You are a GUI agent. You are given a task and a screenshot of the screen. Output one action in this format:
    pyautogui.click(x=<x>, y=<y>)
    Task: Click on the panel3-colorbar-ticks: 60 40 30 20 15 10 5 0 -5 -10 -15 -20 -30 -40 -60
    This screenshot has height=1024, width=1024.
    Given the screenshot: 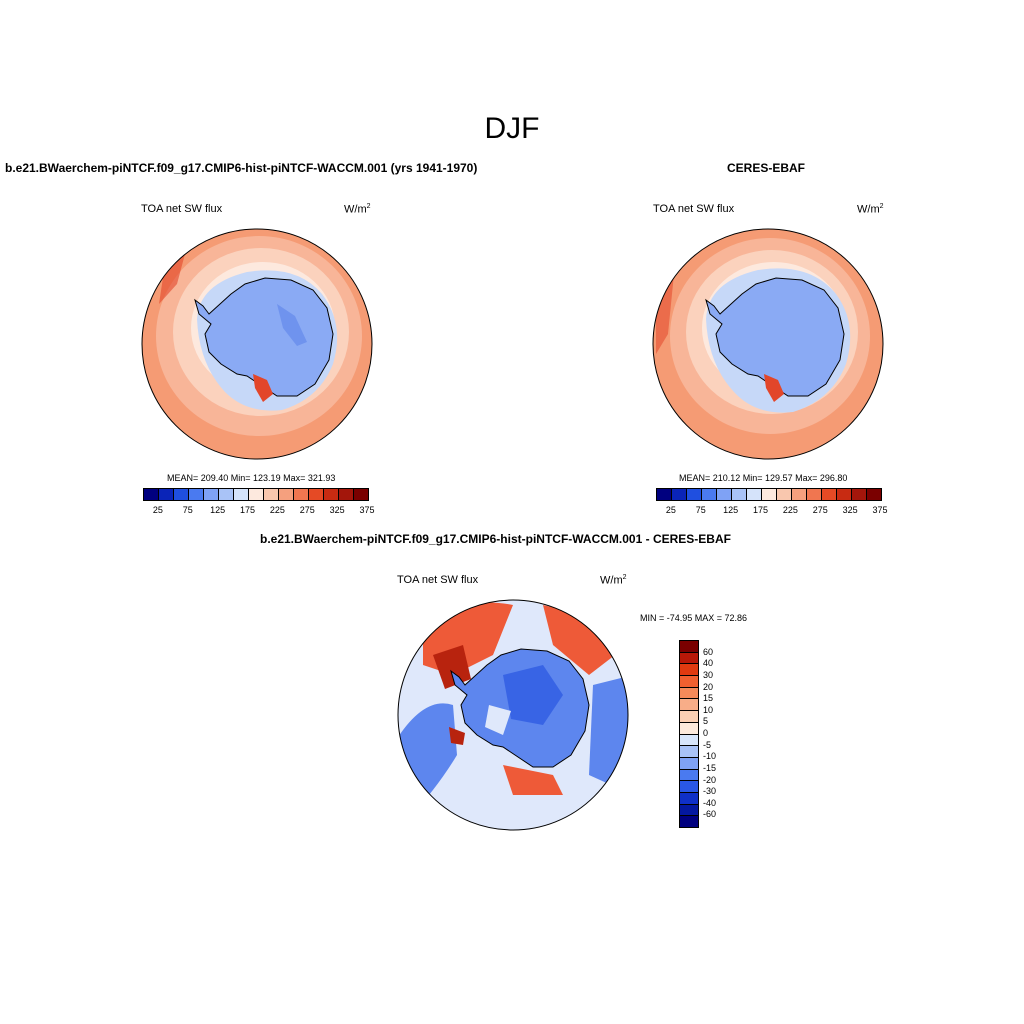 What is the action you would take?
    pyautogui.click(x=718, y=733)
    